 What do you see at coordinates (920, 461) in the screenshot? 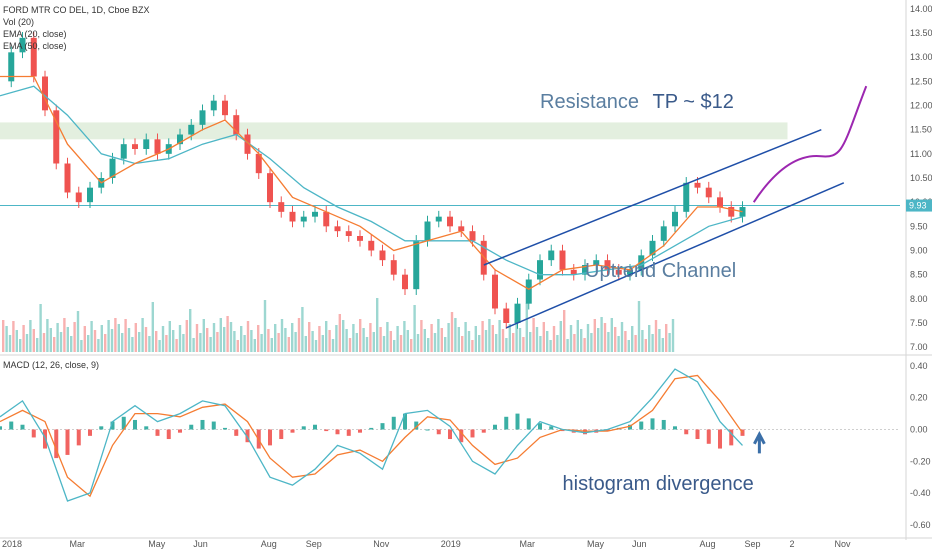
I see `macd-tick-label: -0.20` at bounding box center [920, 461].